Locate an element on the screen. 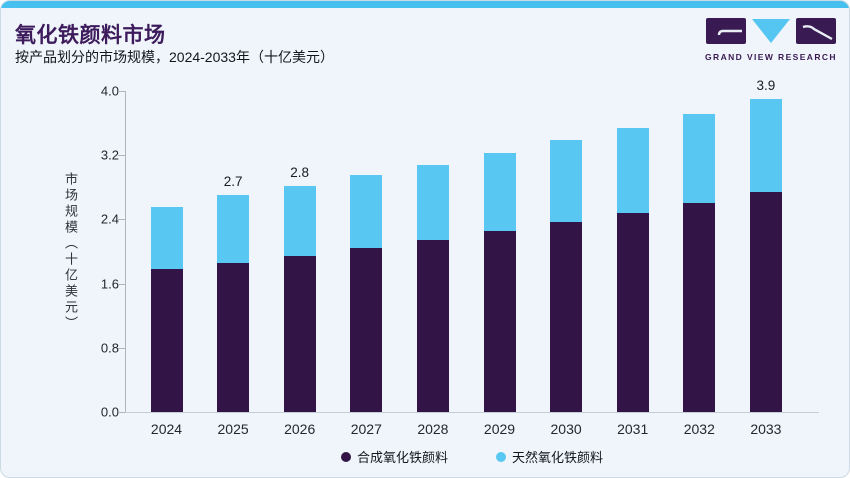 The width and height of the screenshot is (850, 478). y-tick-label: 3.2 is located at coordinates (109, 155).